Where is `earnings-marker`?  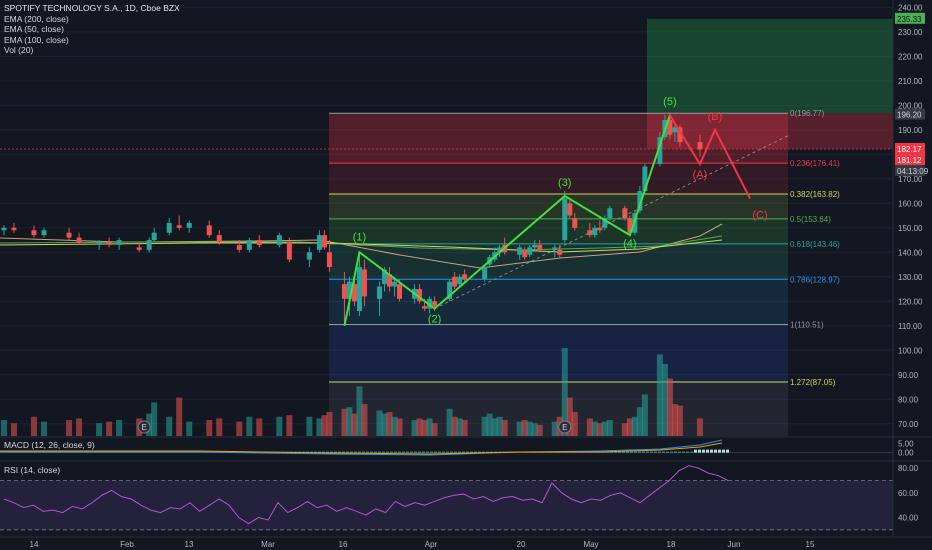 earnings-marker is located at coordinates (565, 427).